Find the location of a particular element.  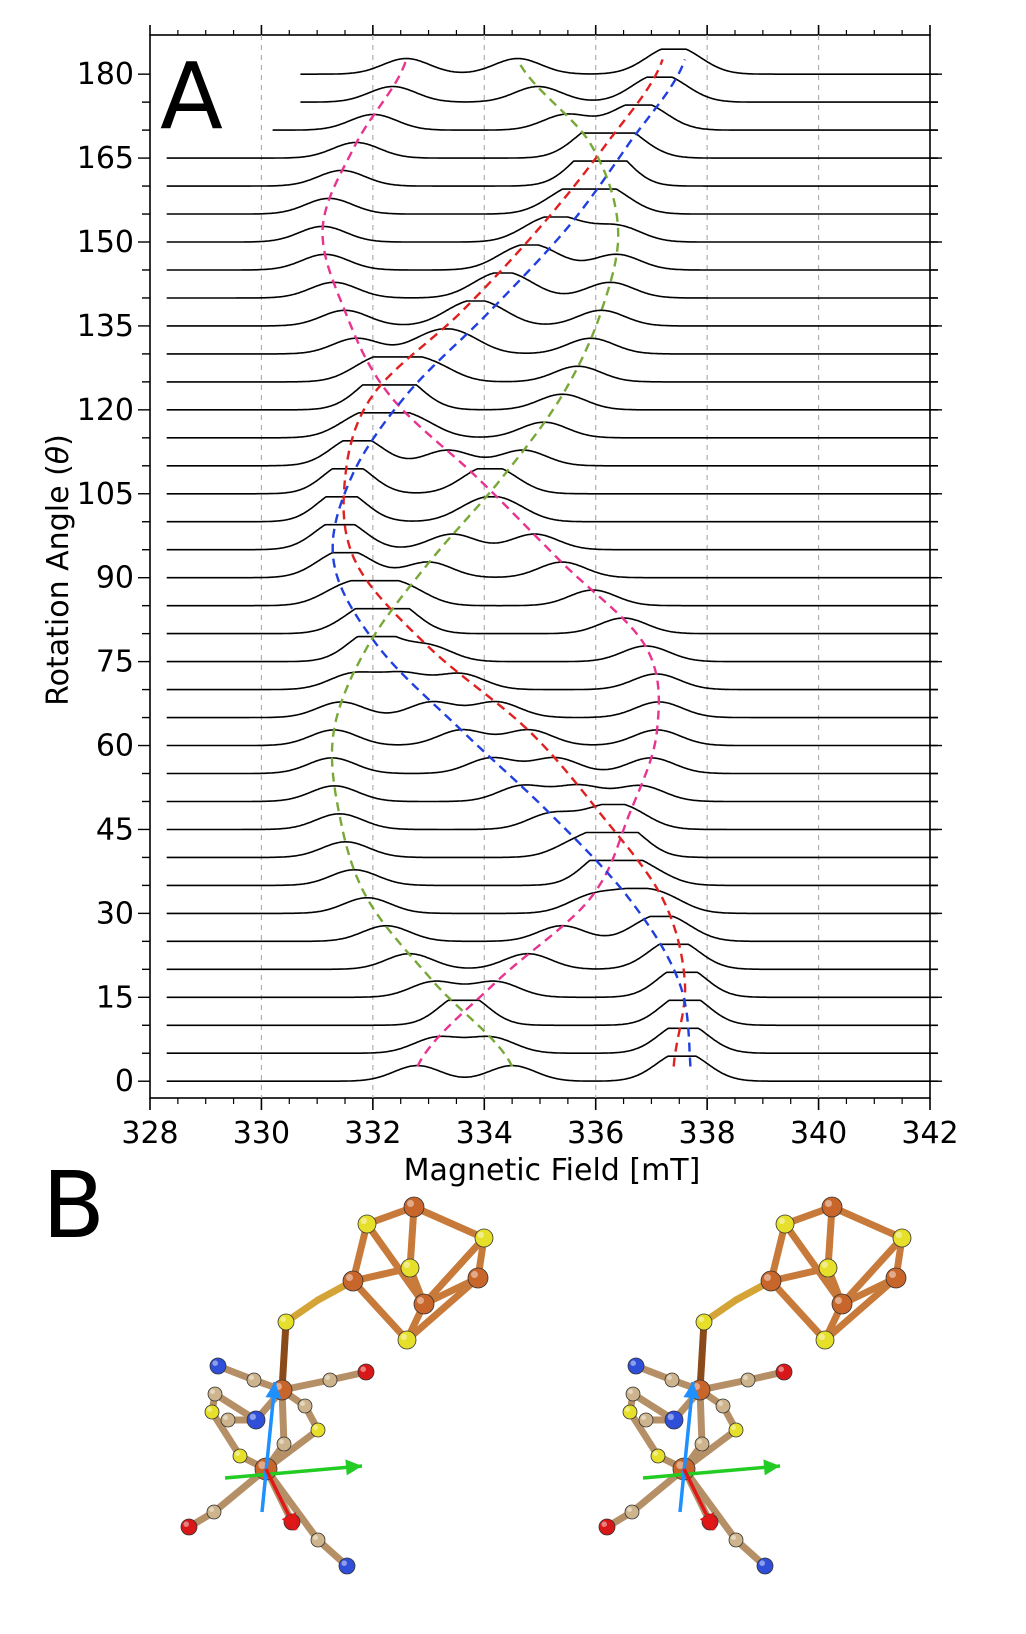

y-tick-label-0: 0 is located at coordinates (124, 1081).